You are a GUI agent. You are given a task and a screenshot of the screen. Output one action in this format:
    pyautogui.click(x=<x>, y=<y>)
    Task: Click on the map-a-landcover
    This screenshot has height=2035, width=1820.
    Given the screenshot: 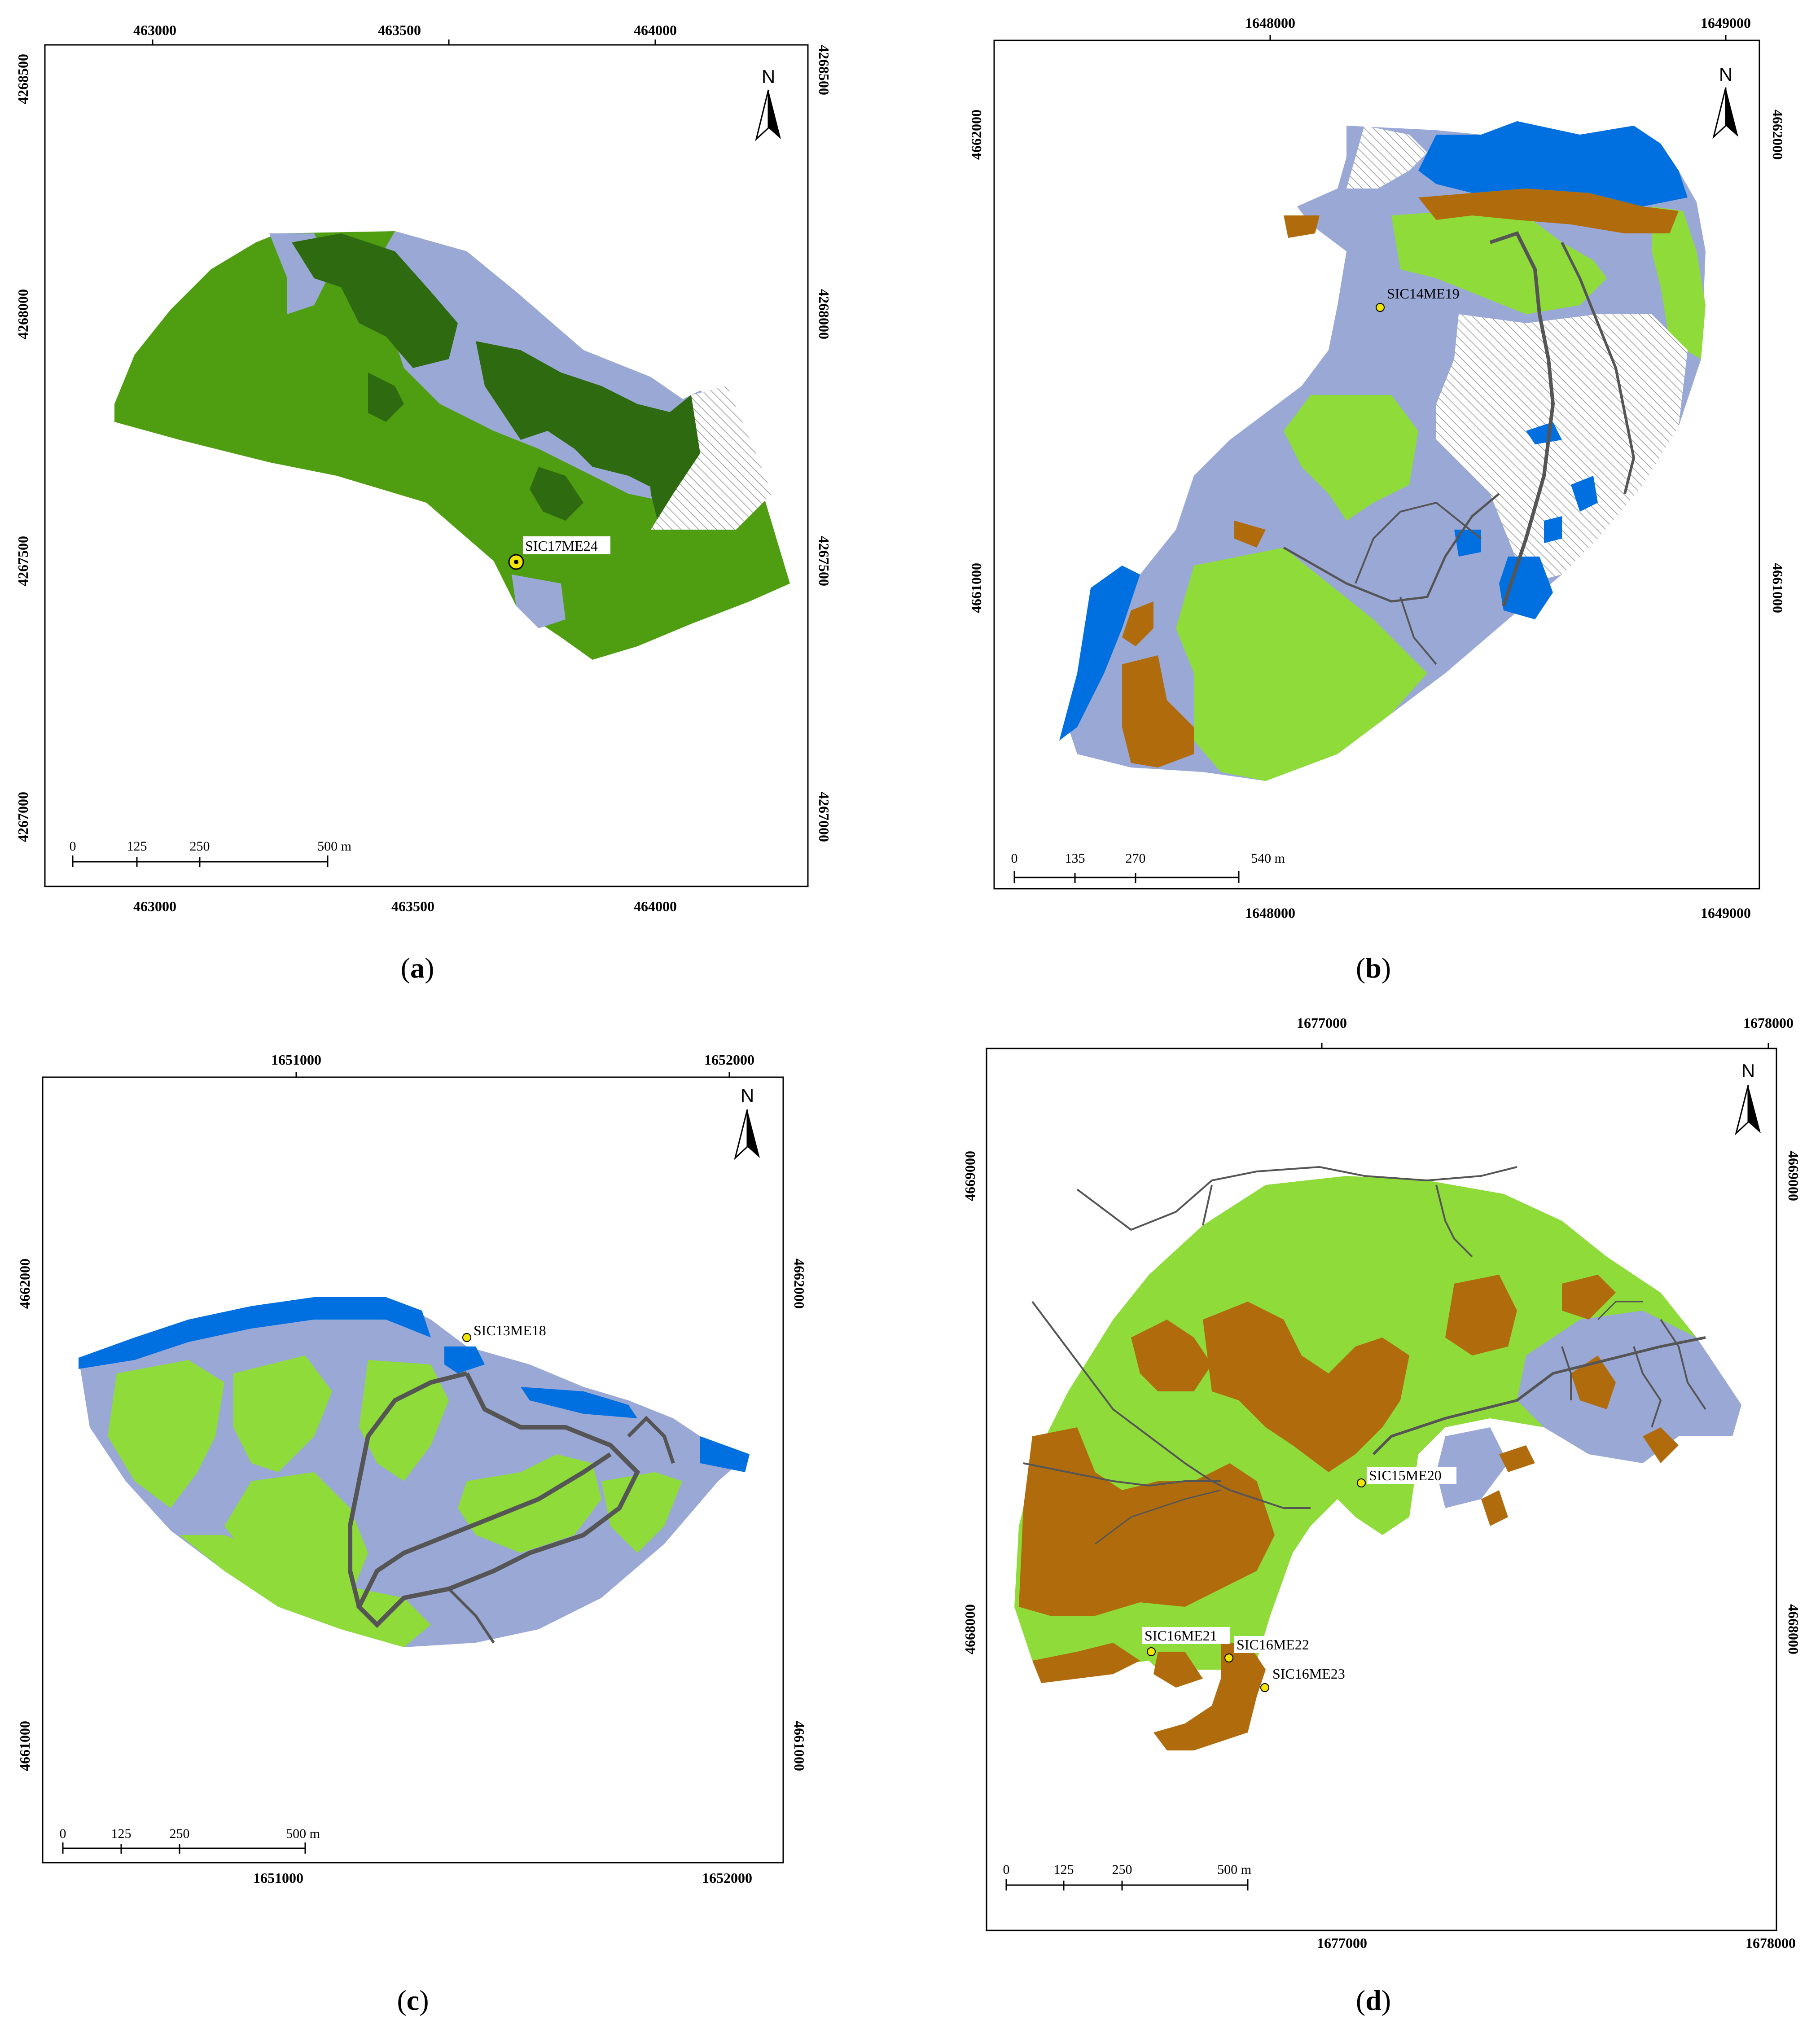 What is the action you would take?
    pyautogui.click(x=452, y=445)
    